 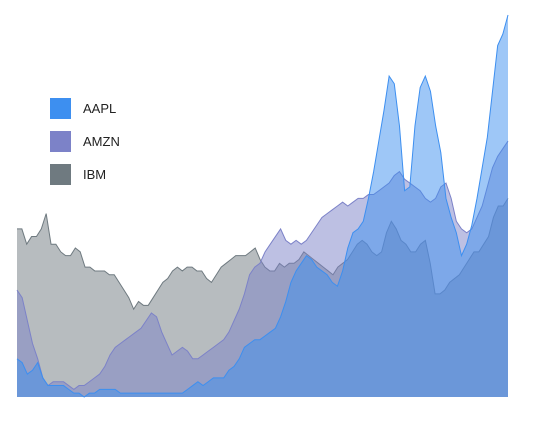 I want to click on legend-label-amzn: AMZN, so click(x=101, y=141).